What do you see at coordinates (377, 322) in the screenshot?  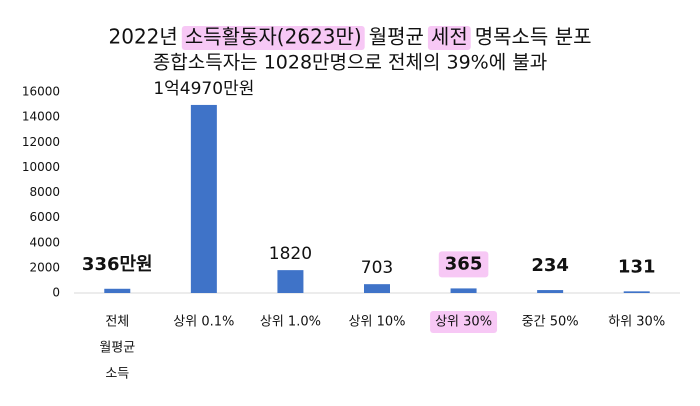 I see `x-tick-label: 상위 10%` at bounding box center [377, 322].